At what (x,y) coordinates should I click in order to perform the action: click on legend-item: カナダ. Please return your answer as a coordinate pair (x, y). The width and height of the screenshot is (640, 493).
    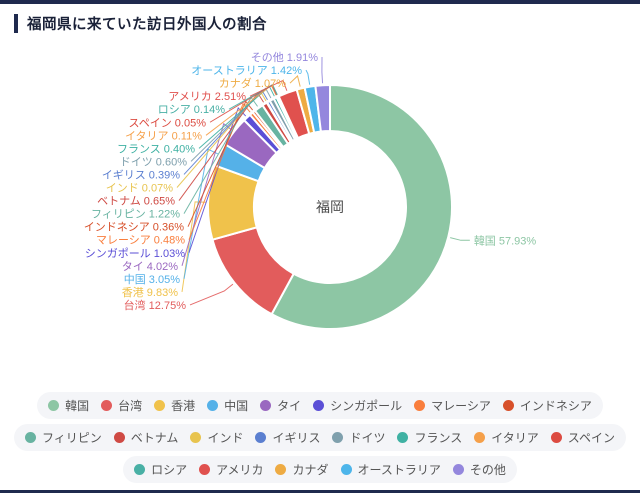
    Looking at the image, I should click on (302, 469).